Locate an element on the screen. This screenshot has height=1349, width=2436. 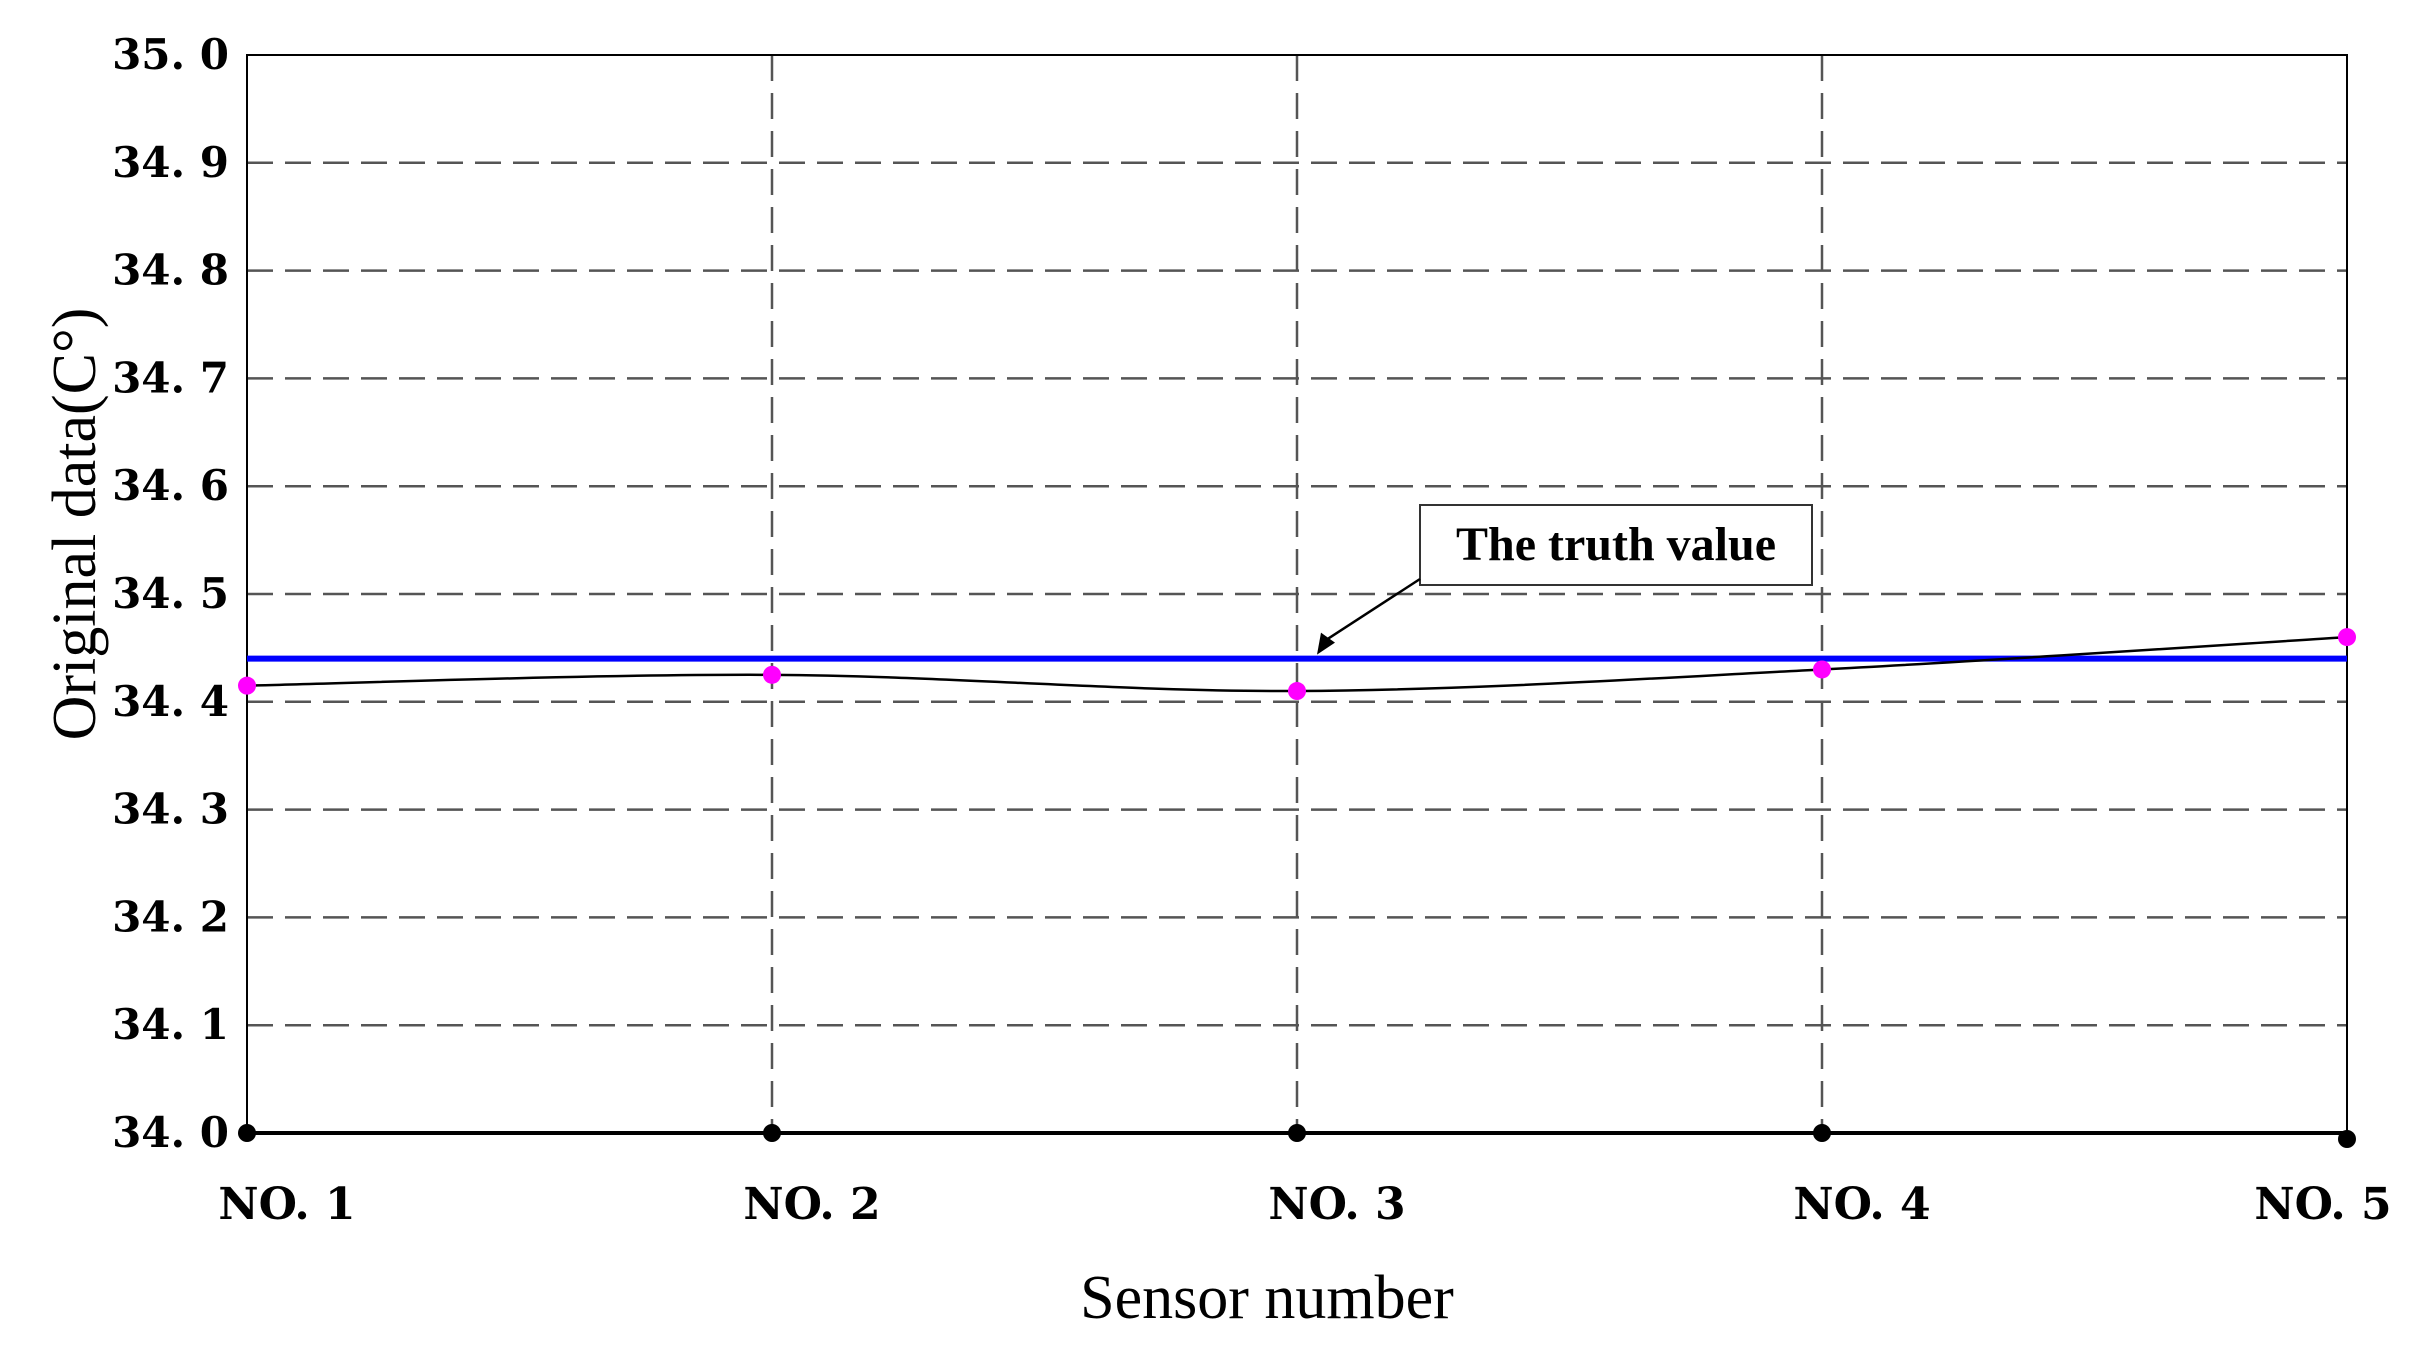
y-tick-label: 34. 8 is located at coordinates (170, 270).